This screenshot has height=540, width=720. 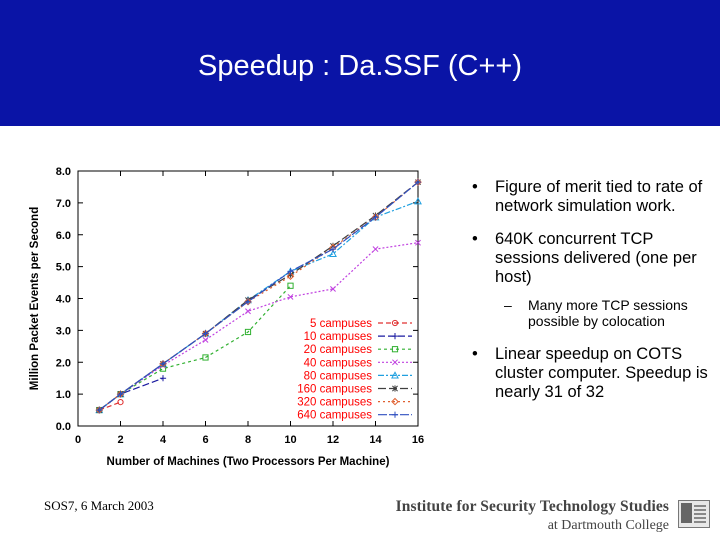 I want to click on y-tick-label: 0.0, so click(x=63, y=427).